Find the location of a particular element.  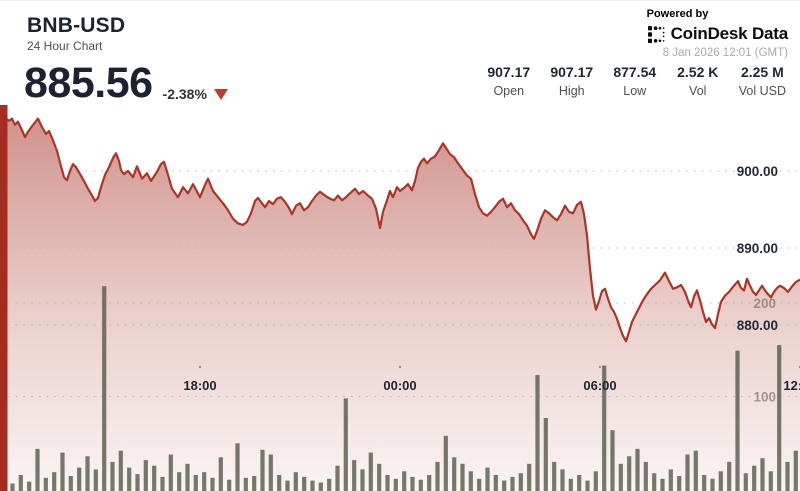

time-axis-label: 06:00 is located at coordinates (599, 385).